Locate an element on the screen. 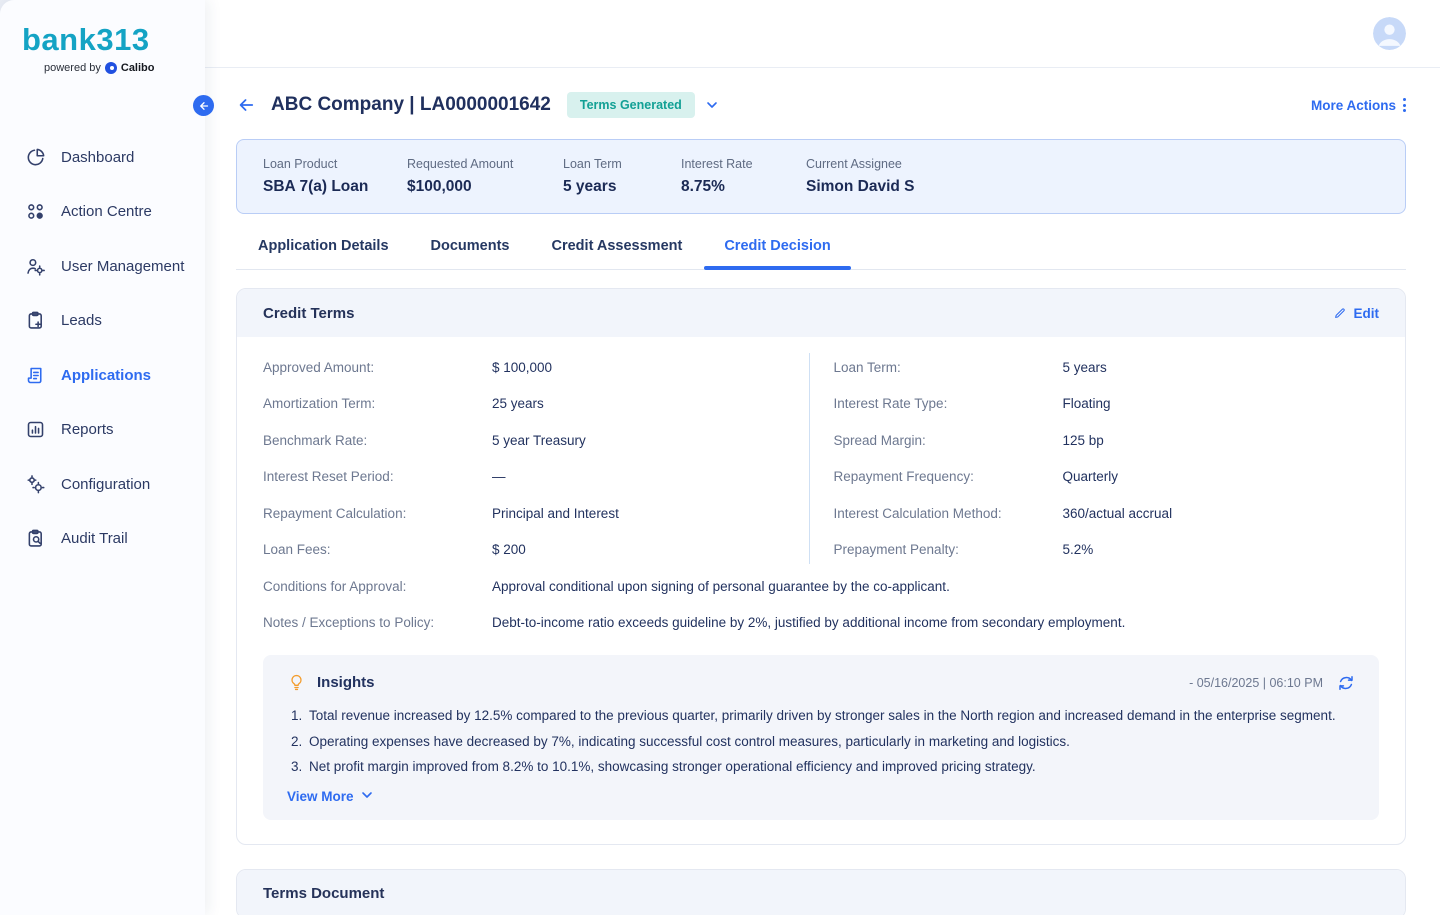 This screenshot has height=915, width=1440. brand-logo-text: bank313 is located at coordinates (86, 39).